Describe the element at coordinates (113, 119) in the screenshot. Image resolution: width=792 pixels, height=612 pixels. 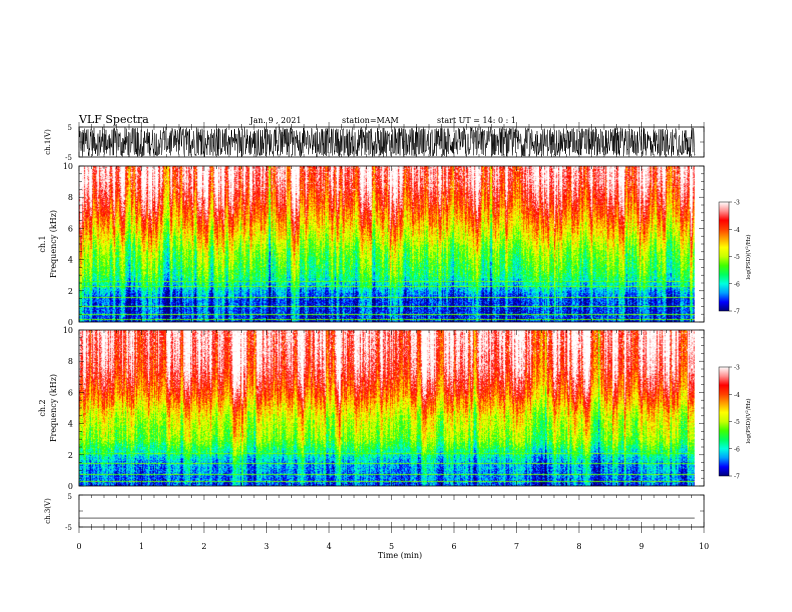
I see `figure-title: VLF Spectra` at that location.